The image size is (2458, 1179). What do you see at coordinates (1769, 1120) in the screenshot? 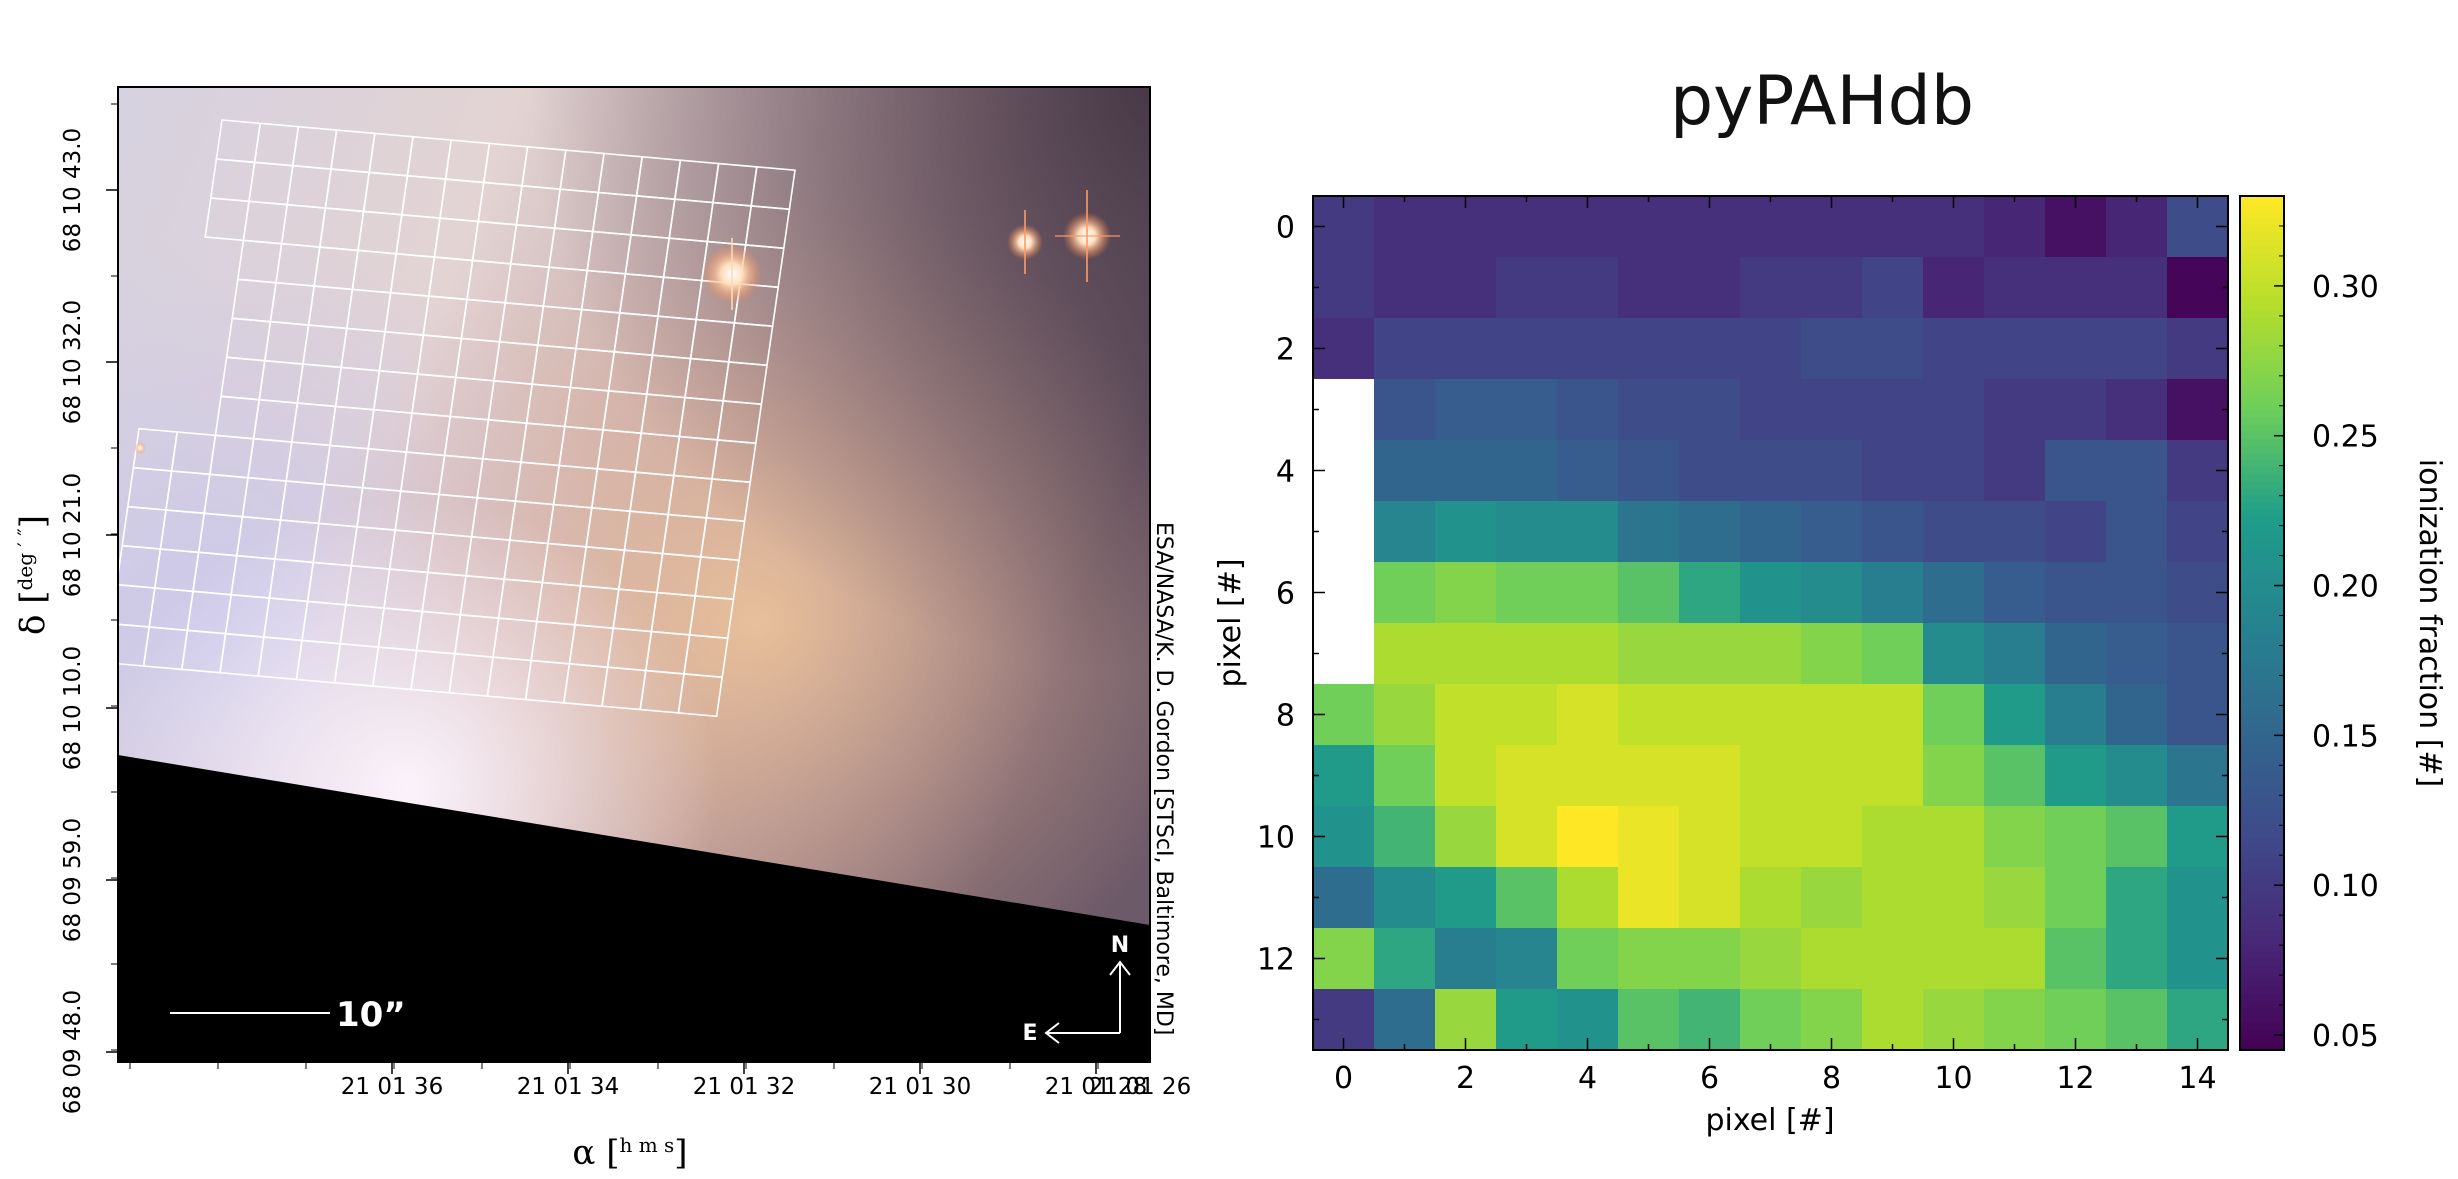
I see `heatmap-x-axis-label: pixel [#]` at bounding box center [1769, 1120].